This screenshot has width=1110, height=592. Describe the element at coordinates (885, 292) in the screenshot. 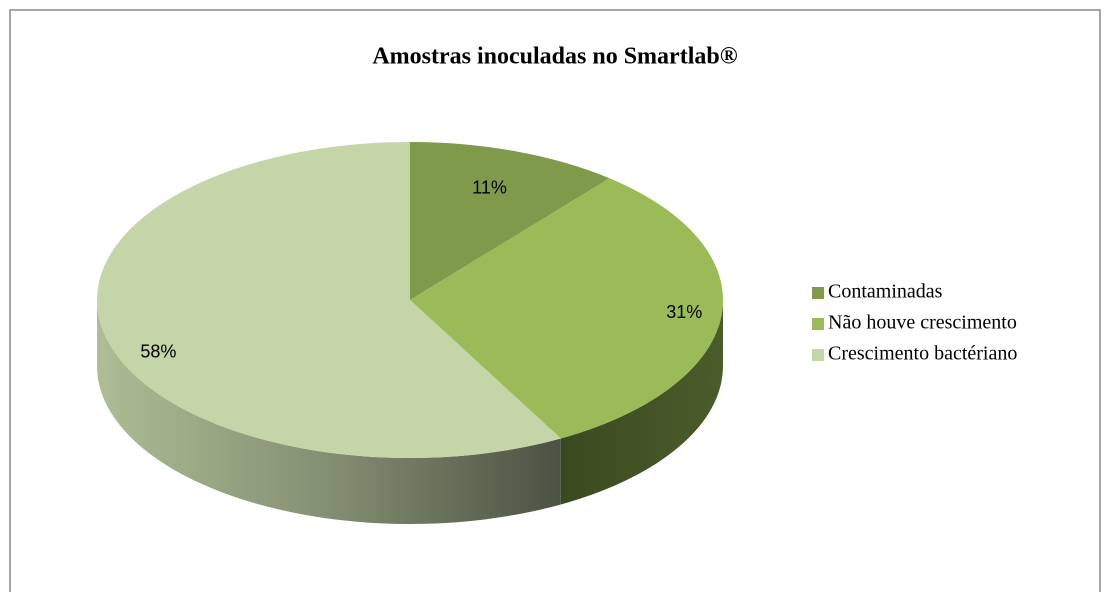

I see `legend-label: Contaminadas` at that location.